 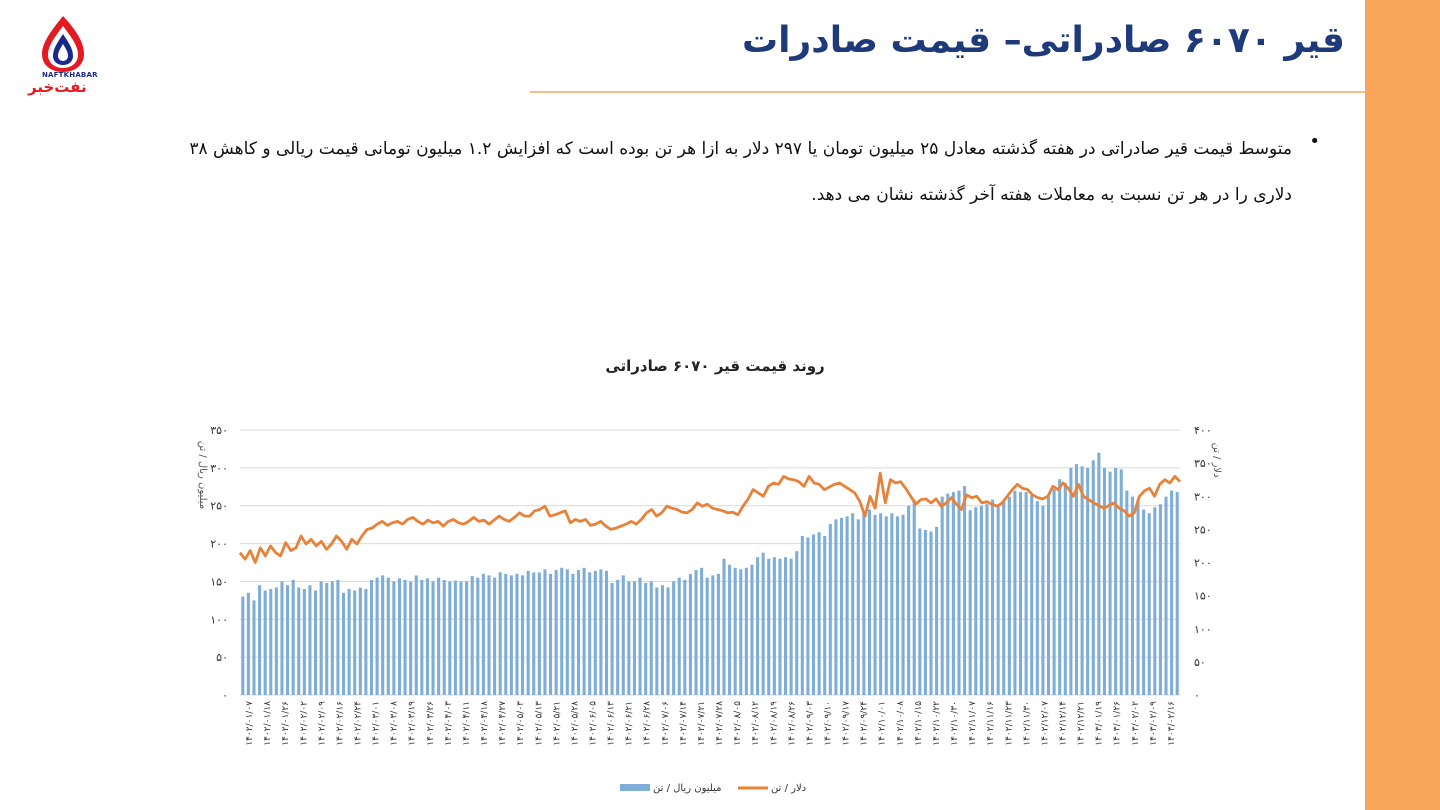 What do you see at coordinates (1172, 723) in the screenshot?
I see `x-tick-label: ۱۴۰۳/۰۲/۱۶` at bounding box center [1172, 723].